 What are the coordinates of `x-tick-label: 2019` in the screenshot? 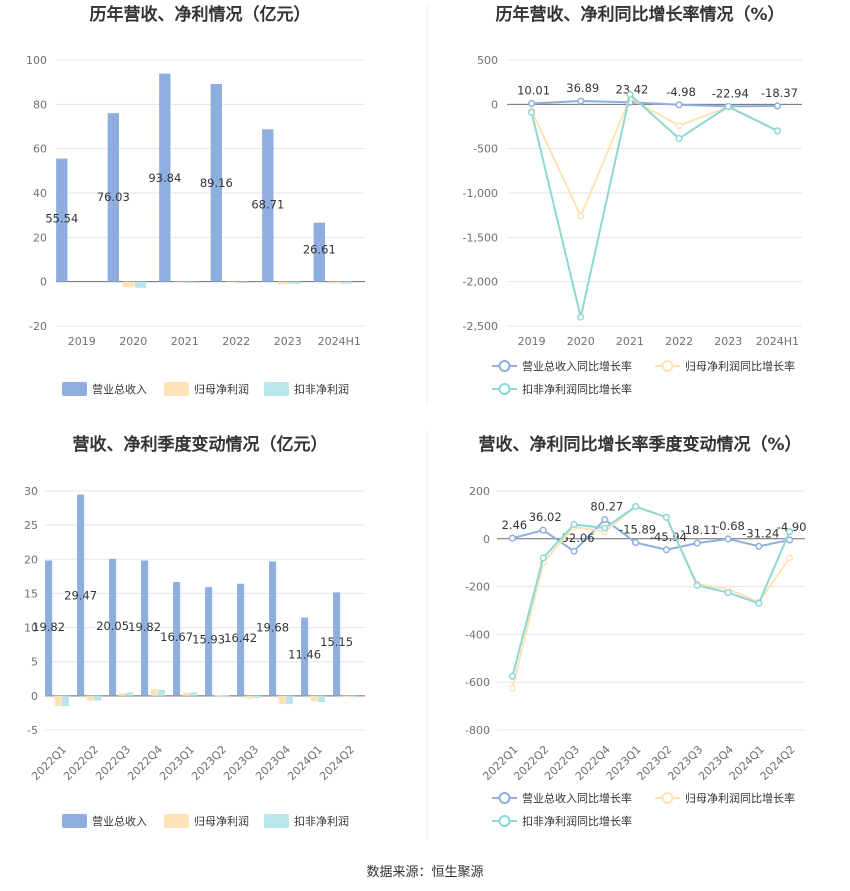 It's located at (82, 341).